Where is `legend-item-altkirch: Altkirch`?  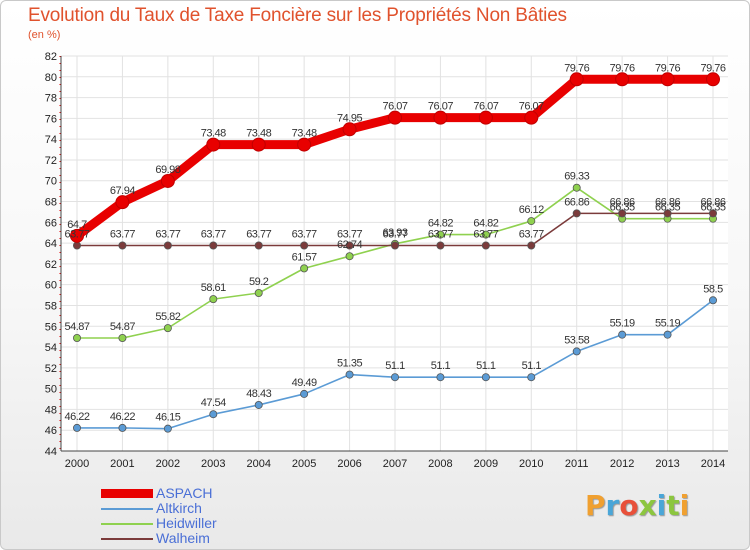 legend-item-altkirch: Altkirch is located at coordinates (201, 508).